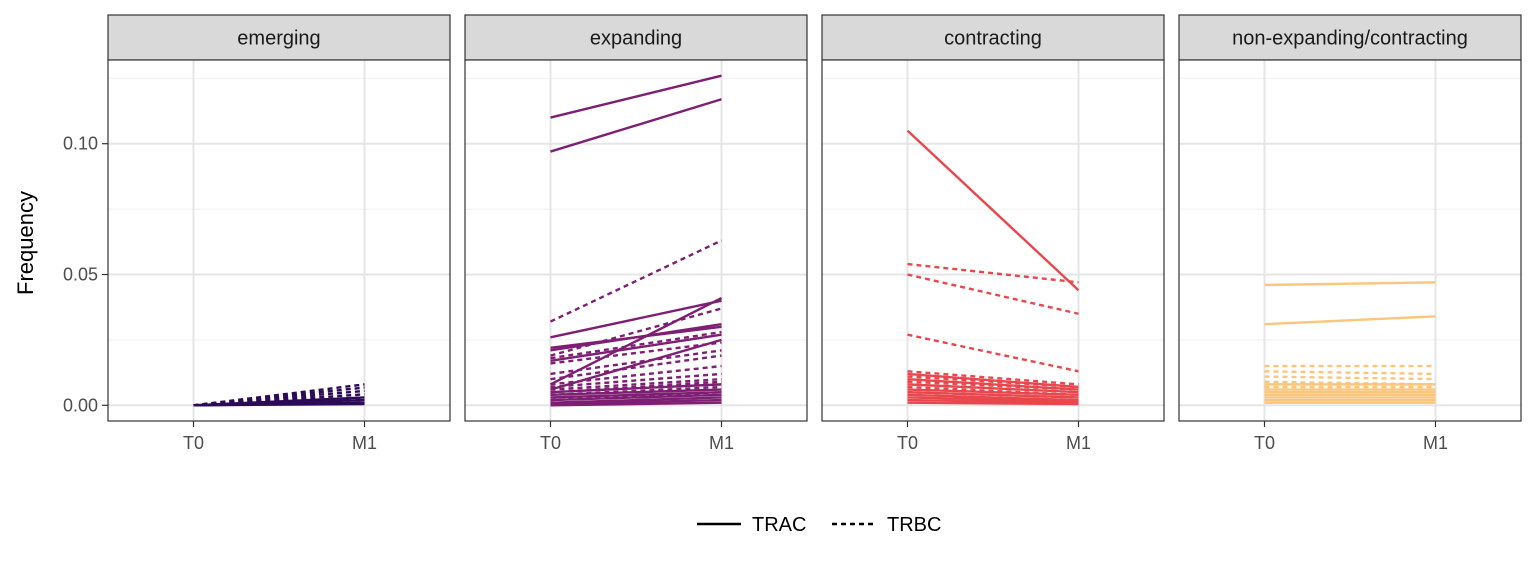 The image size is (1536, 576). I want to click on y-tick-label: 0.10, so click(80, 144).